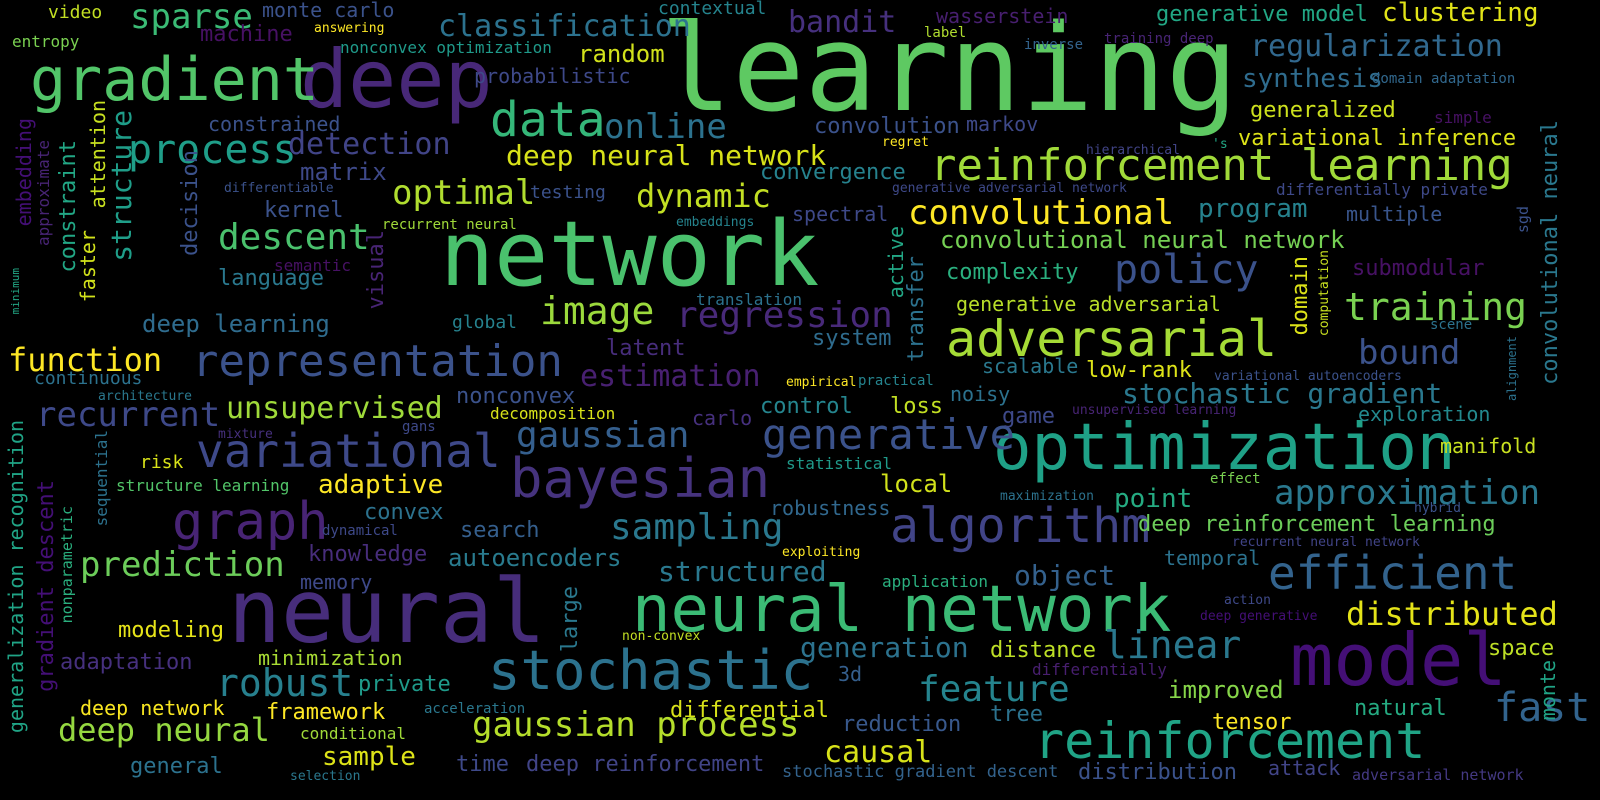 This screenshot has height=800, width=1600. Describe the element at coordinates (334, 408) in the screenshot. I see `word: unsupervised` at that location.